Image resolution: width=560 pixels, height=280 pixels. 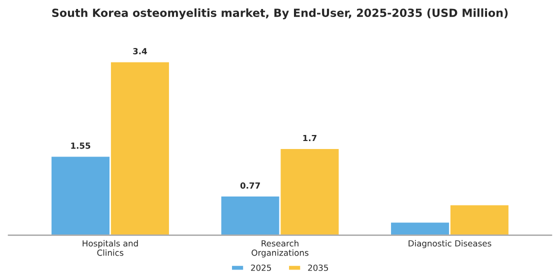 What do you see at coordinates (450, 244) in the screenshot?
I see `x-tick-label: Diagnostic Diseases` at bounding box center [450, 244].